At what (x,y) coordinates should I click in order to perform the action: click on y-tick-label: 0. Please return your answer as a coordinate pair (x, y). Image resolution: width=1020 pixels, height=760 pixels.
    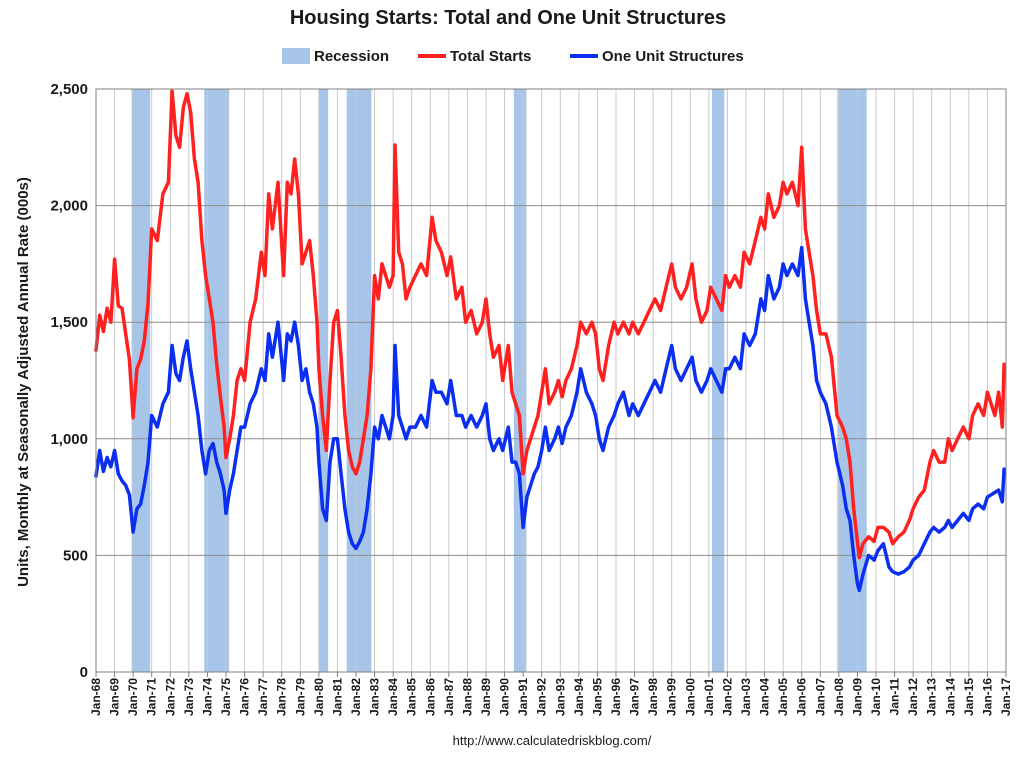
    Looking at the image, I should click on (84, 672).